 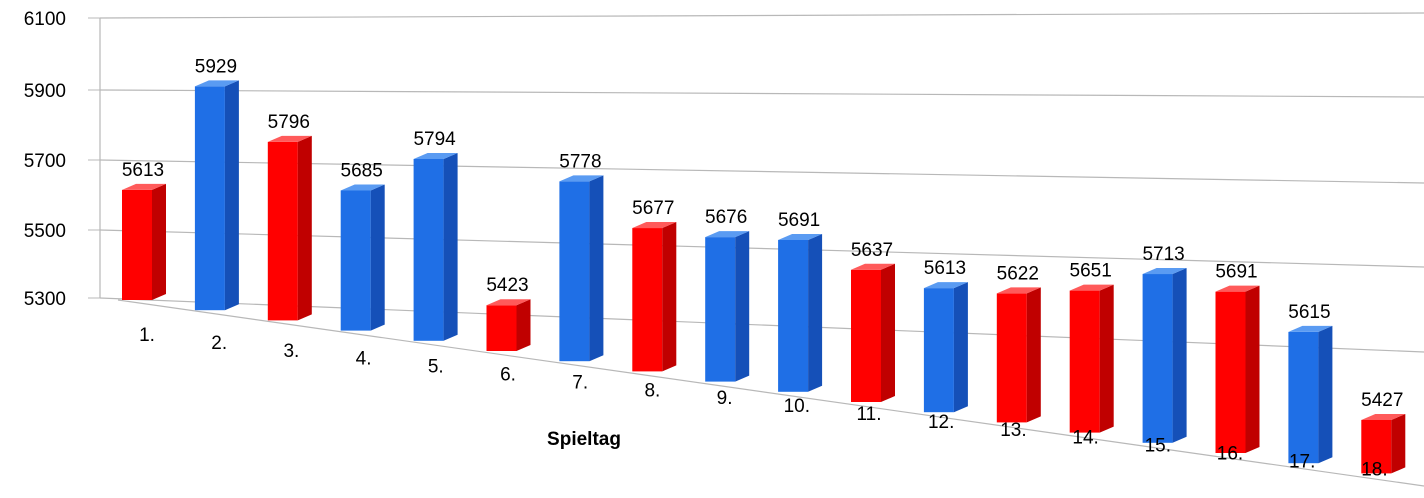 I want to click on y-tick-label: 5700, so click(x=45, y=161).